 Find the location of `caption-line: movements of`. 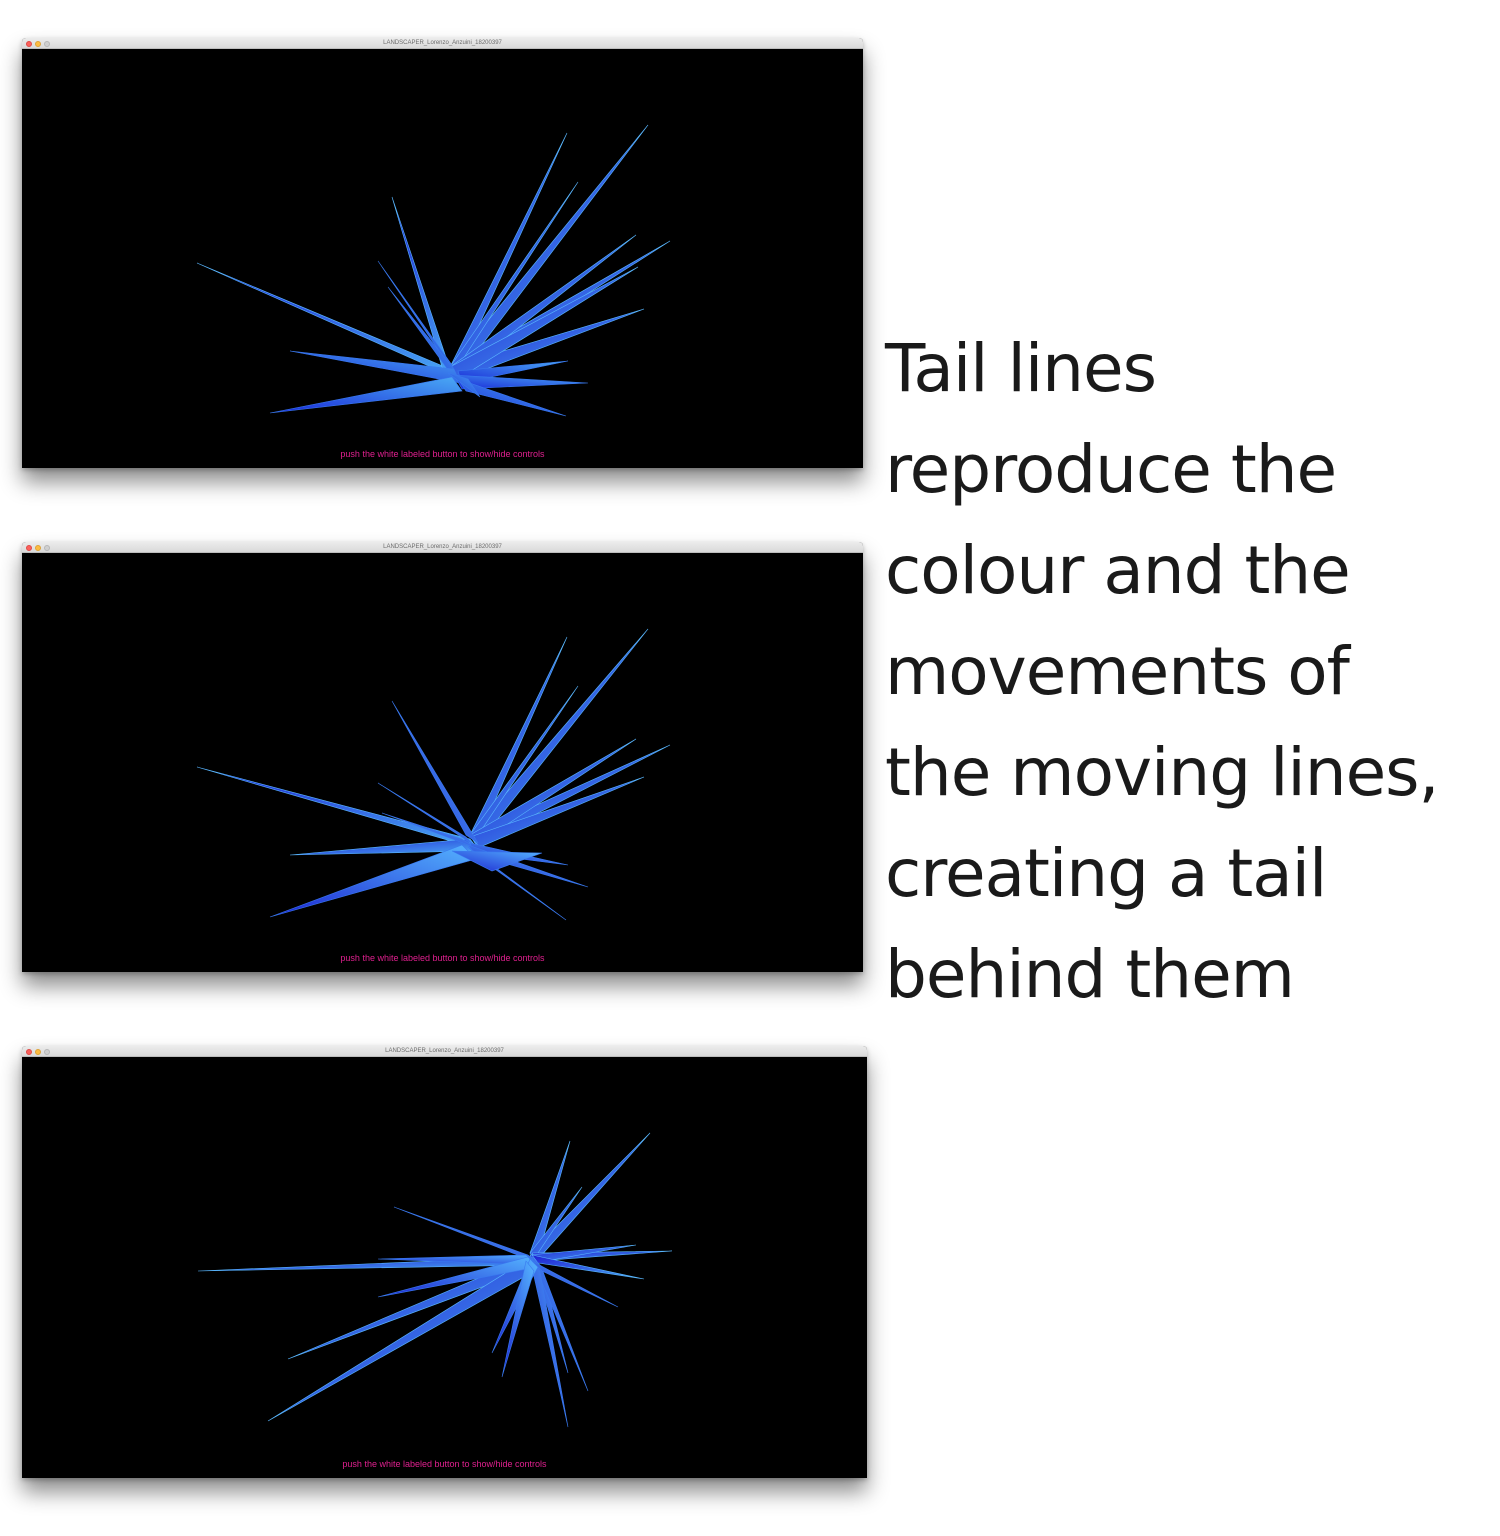

caption-line: movements of is located at coordinates (1117, 671).